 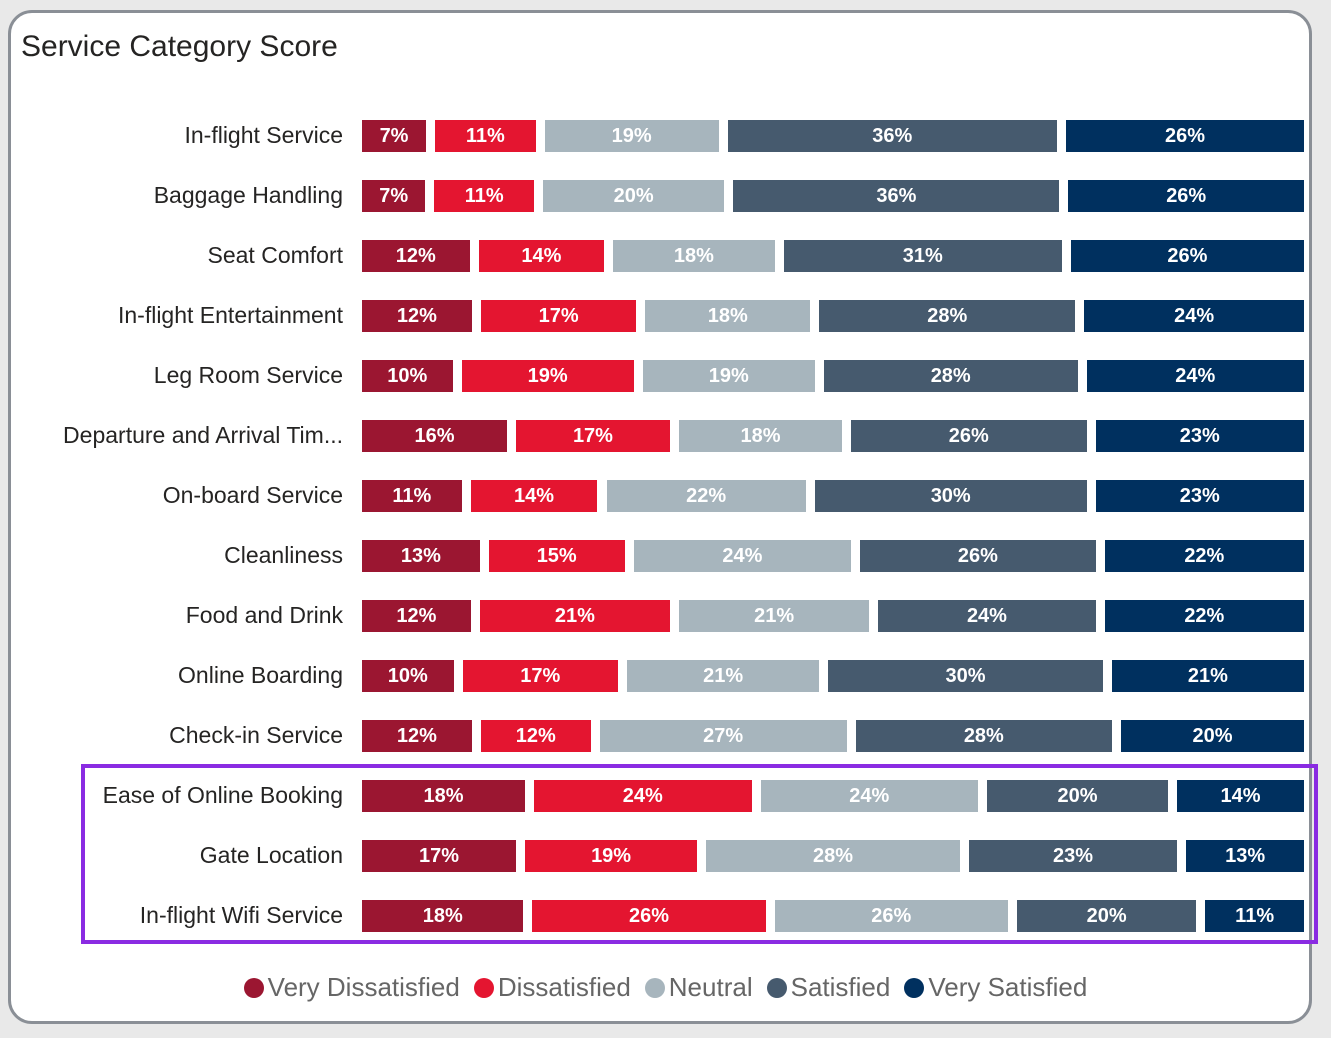 I want to click on category-label: Baggage Handling, so click(x=248, y=195).